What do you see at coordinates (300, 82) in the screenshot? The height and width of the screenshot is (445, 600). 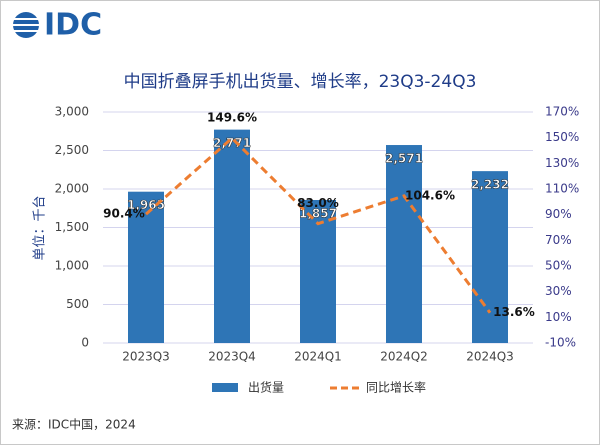 I see `chart-title: 中国折叠屏手机出货量、增长率，23Q3-24Q3` at bounding box center [300, 82].